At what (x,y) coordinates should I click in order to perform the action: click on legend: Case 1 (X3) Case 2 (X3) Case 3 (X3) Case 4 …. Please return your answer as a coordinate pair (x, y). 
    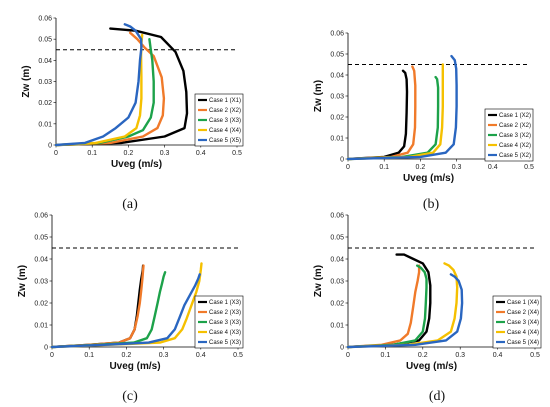
    Looking at the image, I should click on (219, 322).